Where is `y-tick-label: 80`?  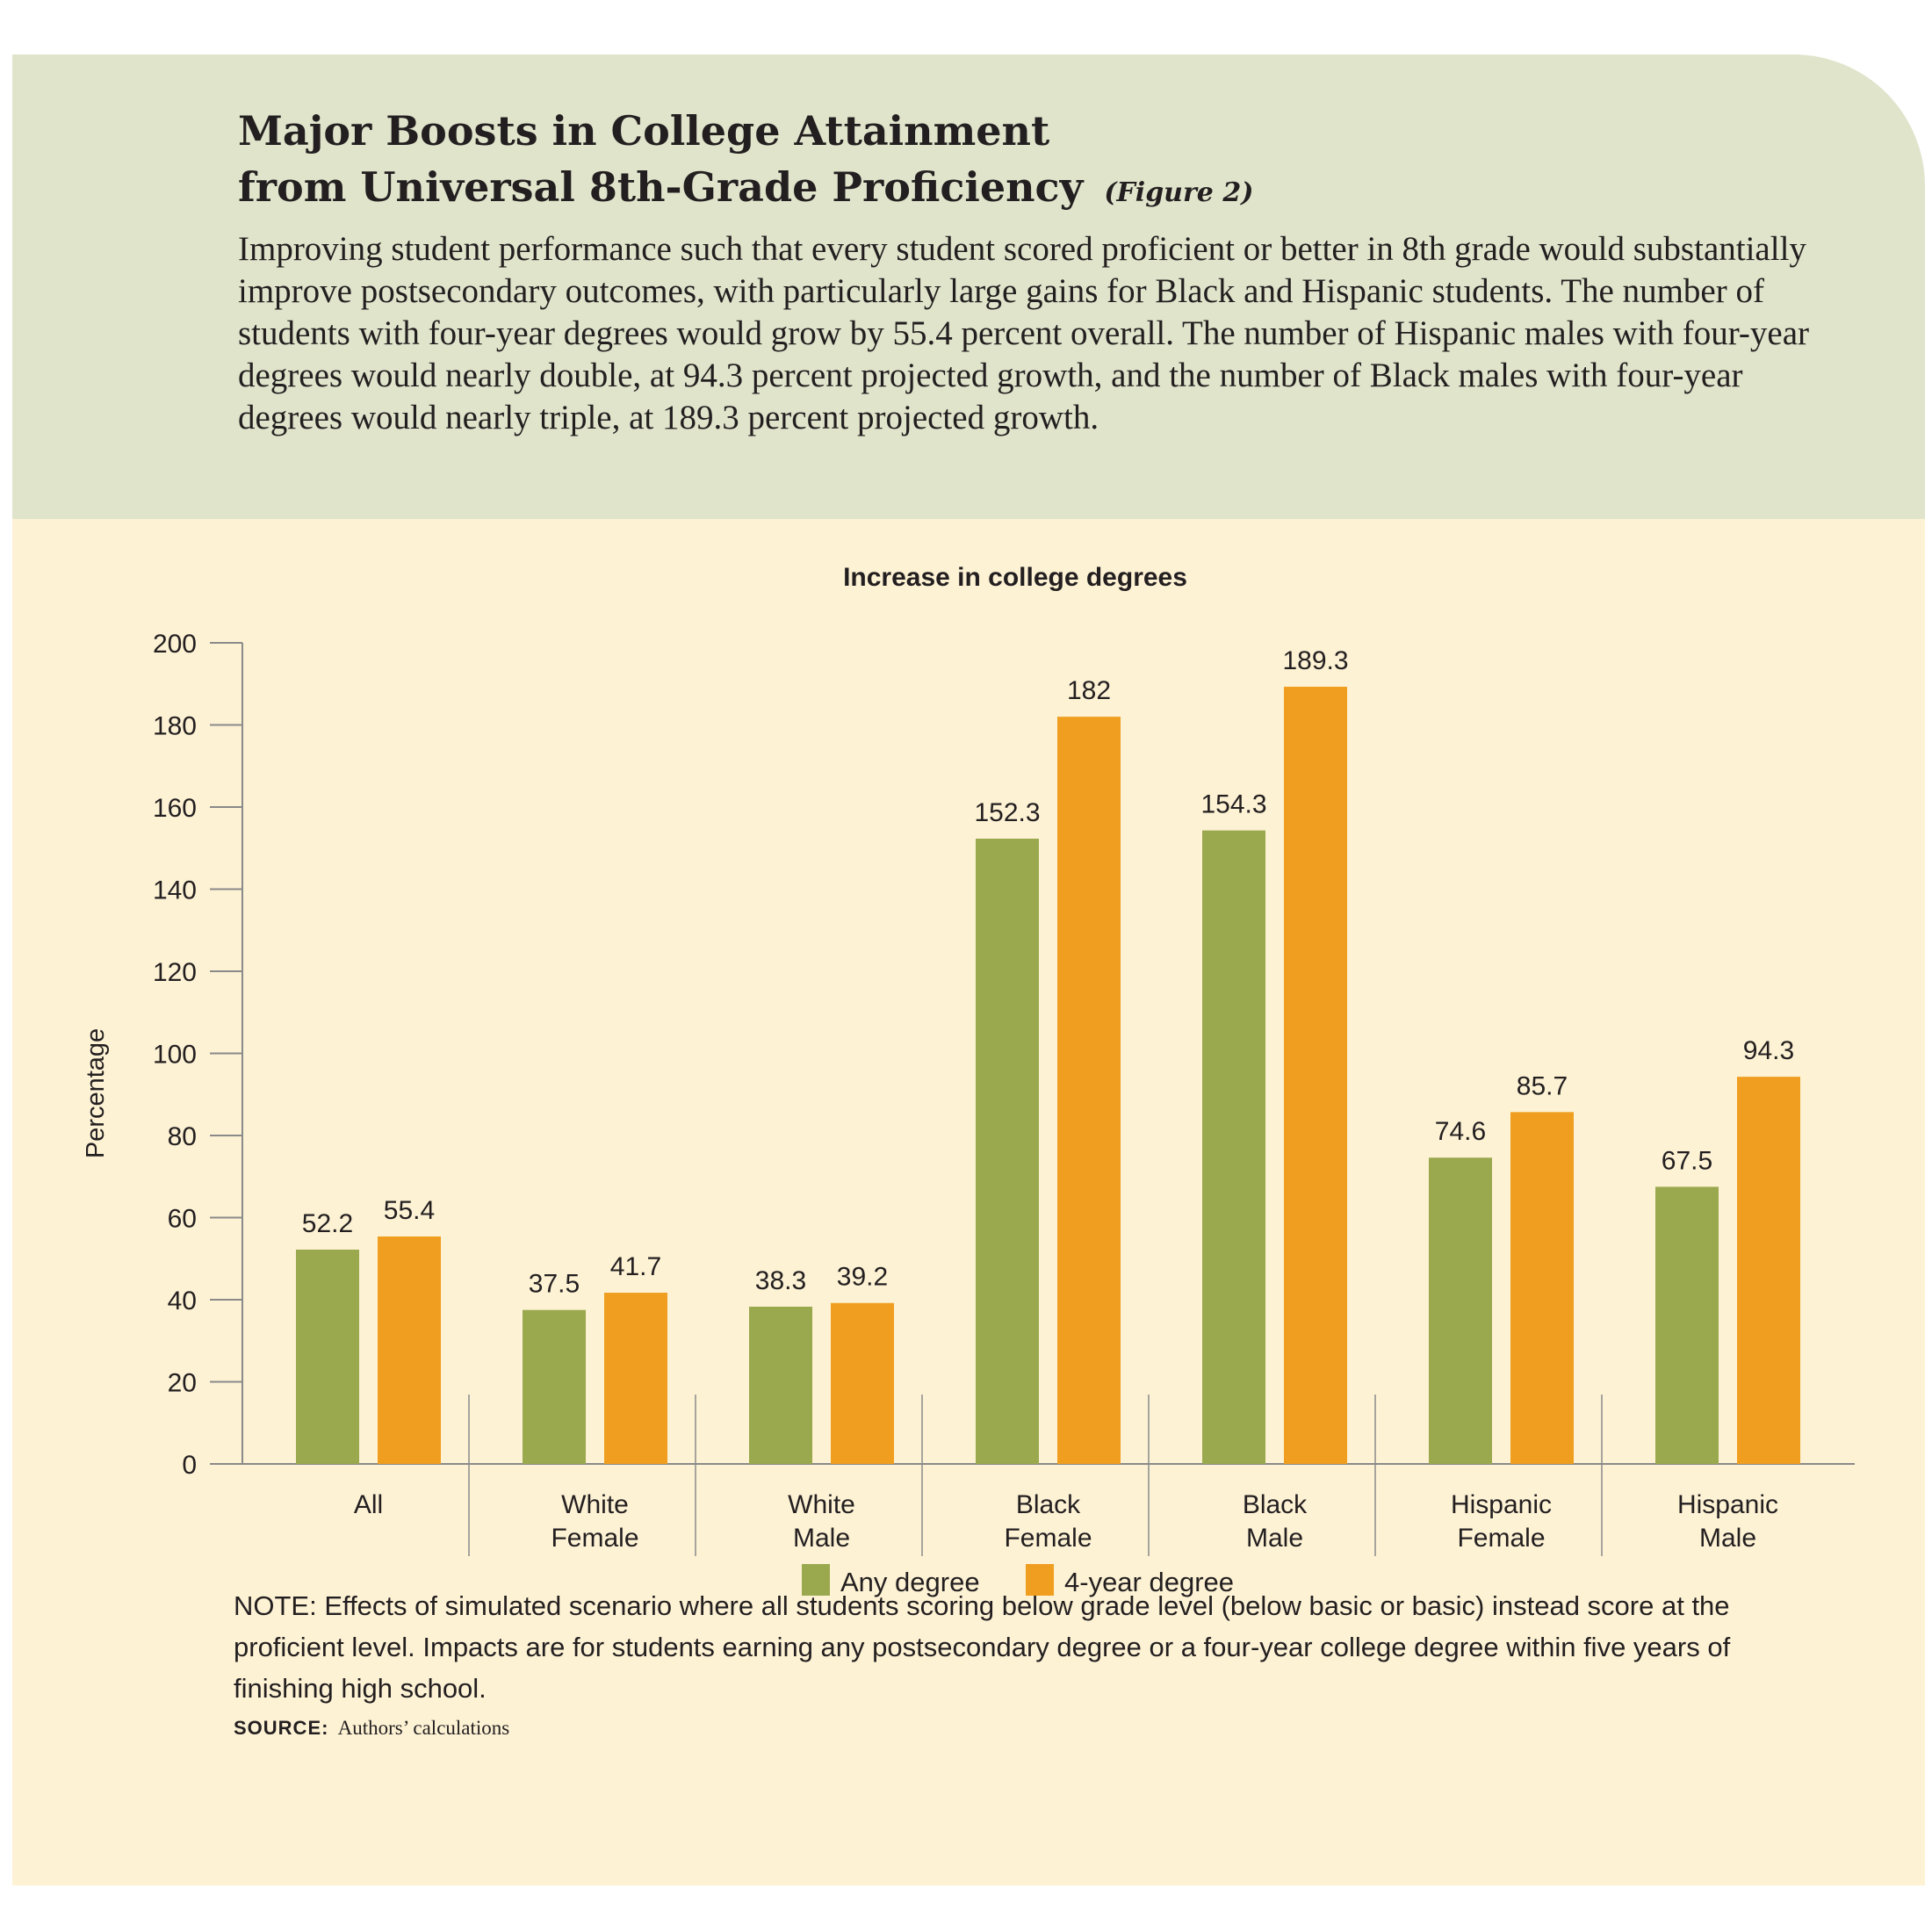 y-tick-label: 80 is located at coordinates (182, 1136).